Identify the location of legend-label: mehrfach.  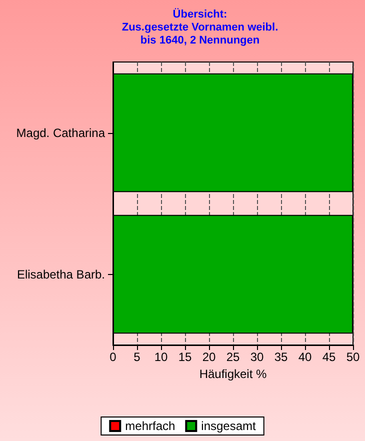
(150, 426).